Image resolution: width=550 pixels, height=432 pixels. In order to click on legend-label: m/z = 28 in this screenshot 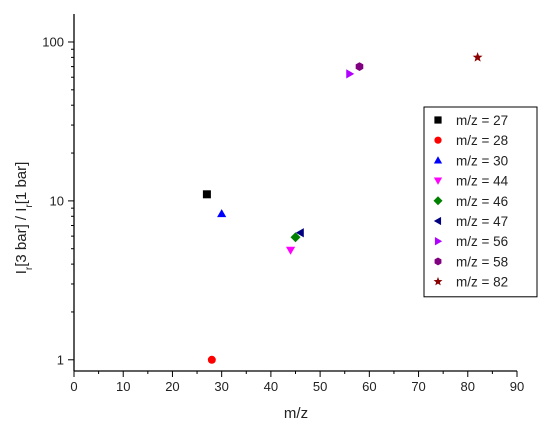, I will do `click(482, 140)`.